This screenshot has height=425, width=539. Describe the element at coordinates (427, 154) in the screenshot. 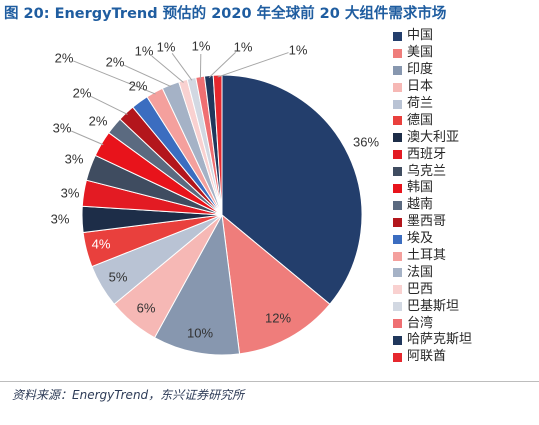

I see `legend-label: 西班牙` at that location.